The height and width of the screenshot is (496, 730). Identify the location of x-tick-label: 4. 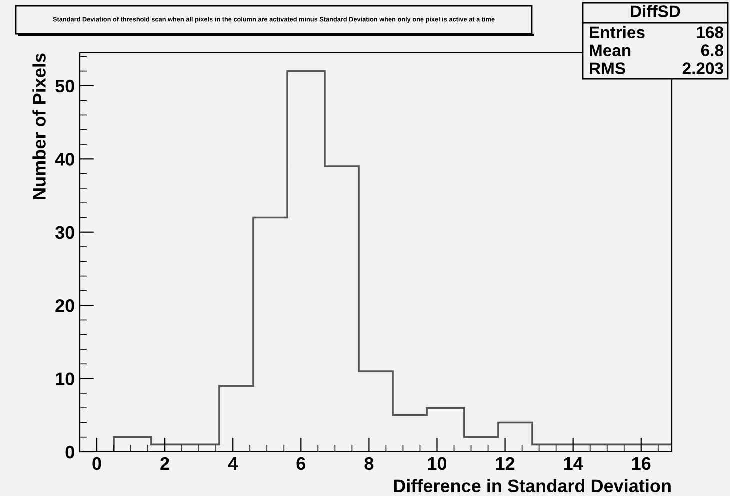
(233, 464).